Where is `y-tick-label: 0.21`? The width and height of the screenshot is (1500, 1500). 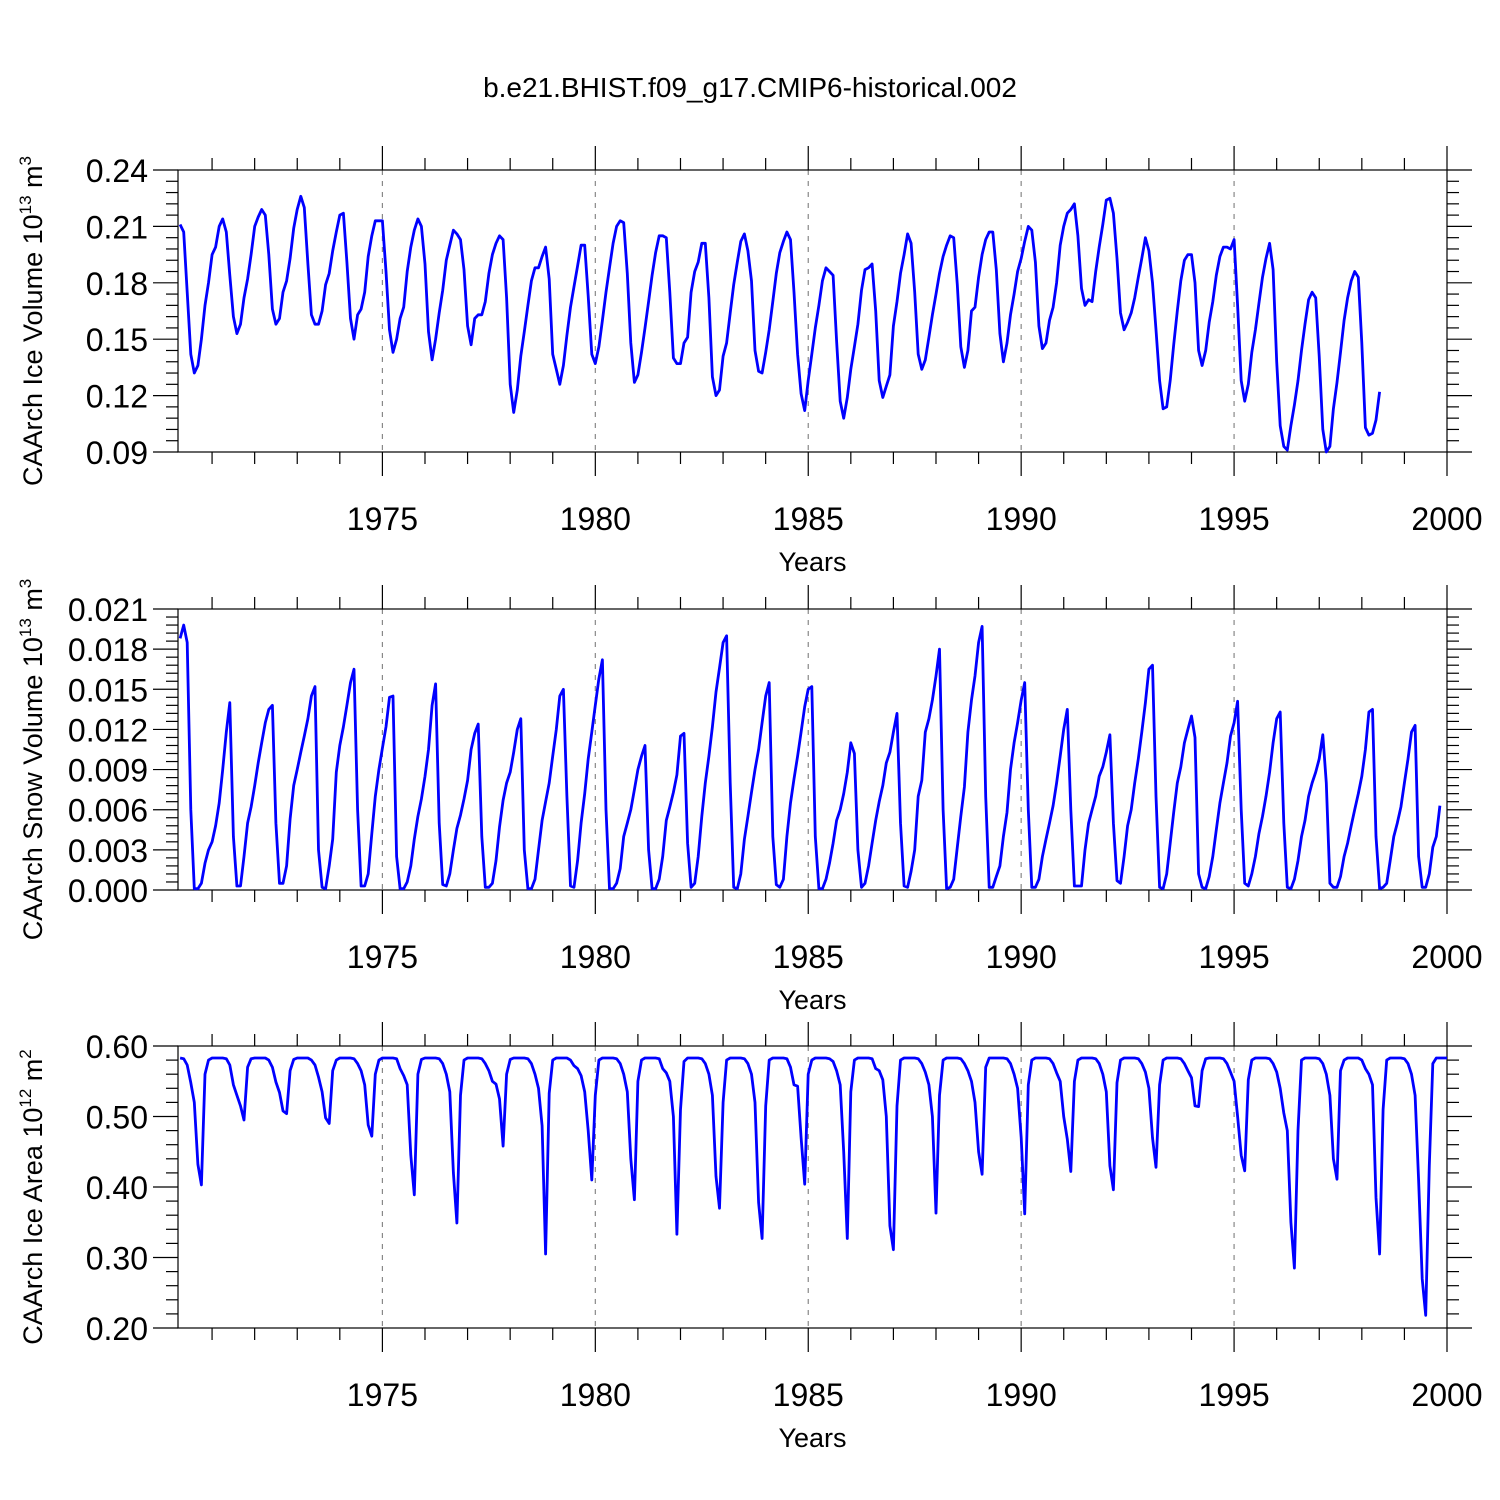
y-tick-label: 0.21 is located at coordinates (117, 227).